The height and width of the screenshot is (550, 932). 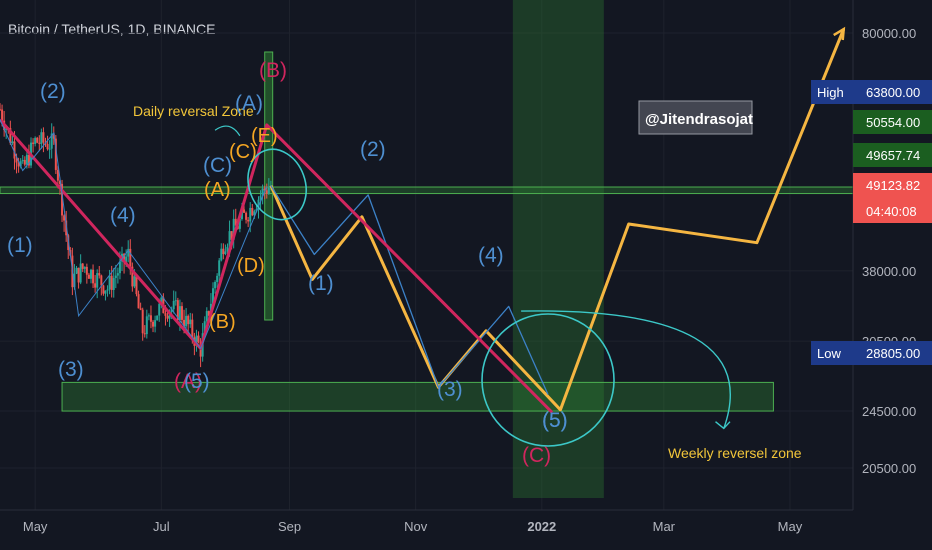 What do you see at coordinates (222, 322) in the screenshot?
I see `wave-label-7: (B)` at bounding box center [222, 322].